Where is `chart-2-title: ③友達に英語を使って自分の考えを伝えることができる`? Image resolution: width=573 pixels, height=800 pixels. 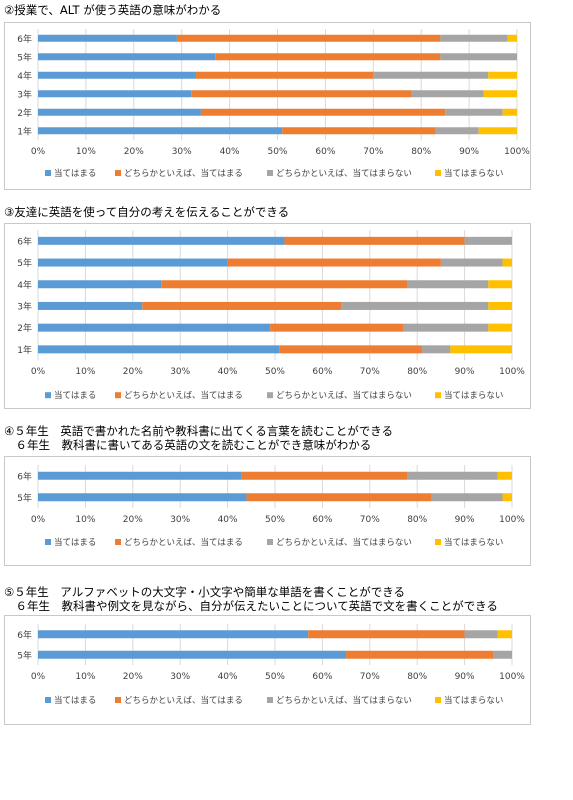 chart-2-title: ③友達に英語を使って自分の考えを伝えることができる is located at coordinates (146, 212).